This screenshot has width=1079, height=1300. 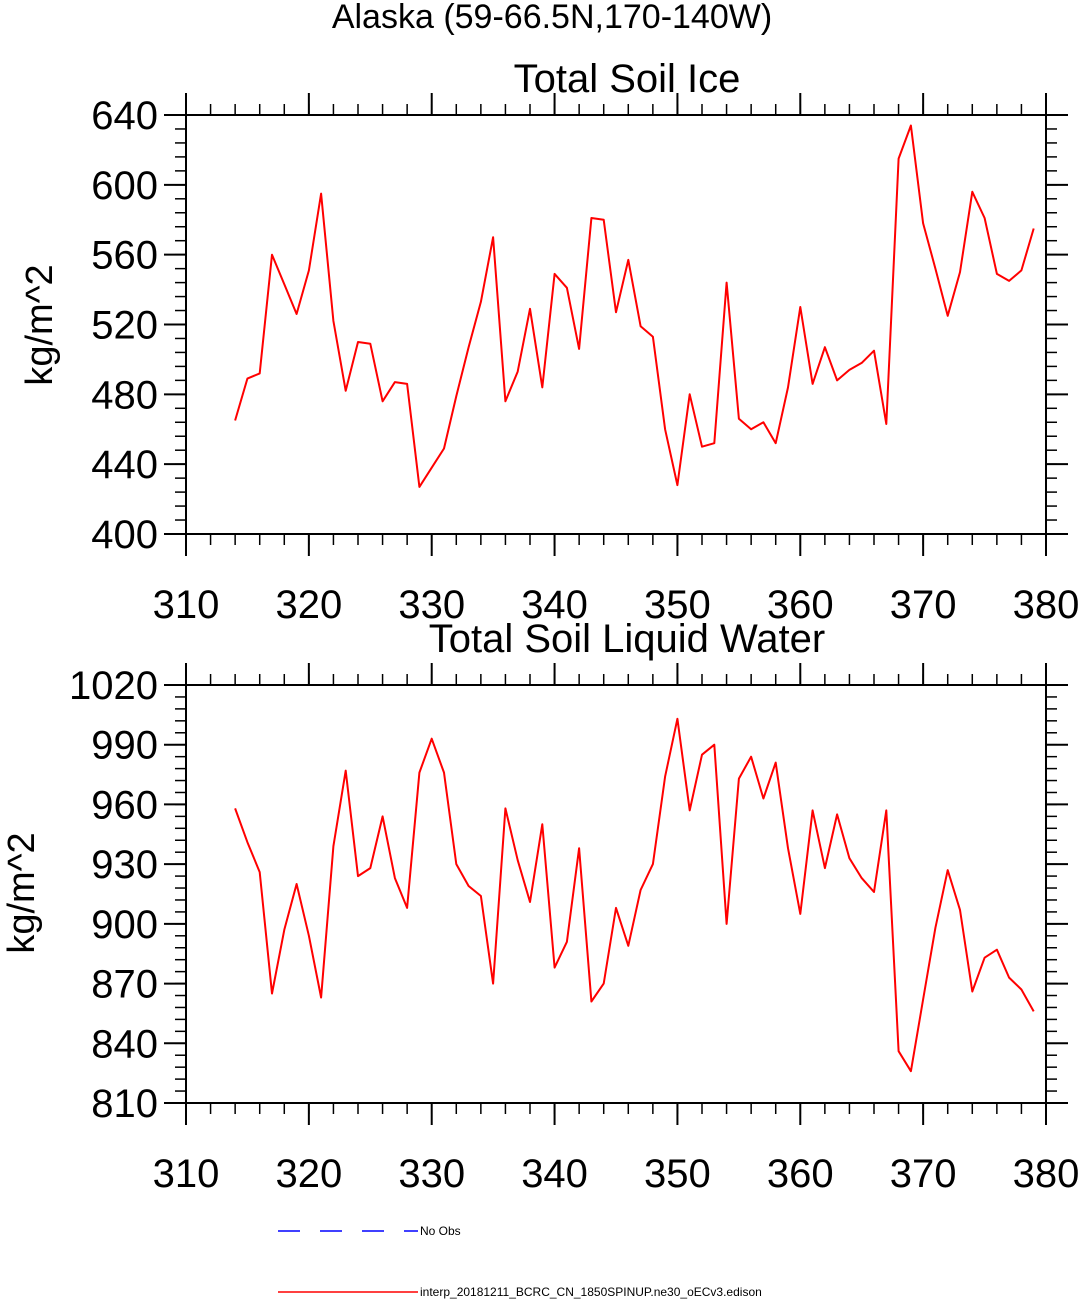 I want to click on panel-title: Total Soil Ice, so click(x=627, y=79).